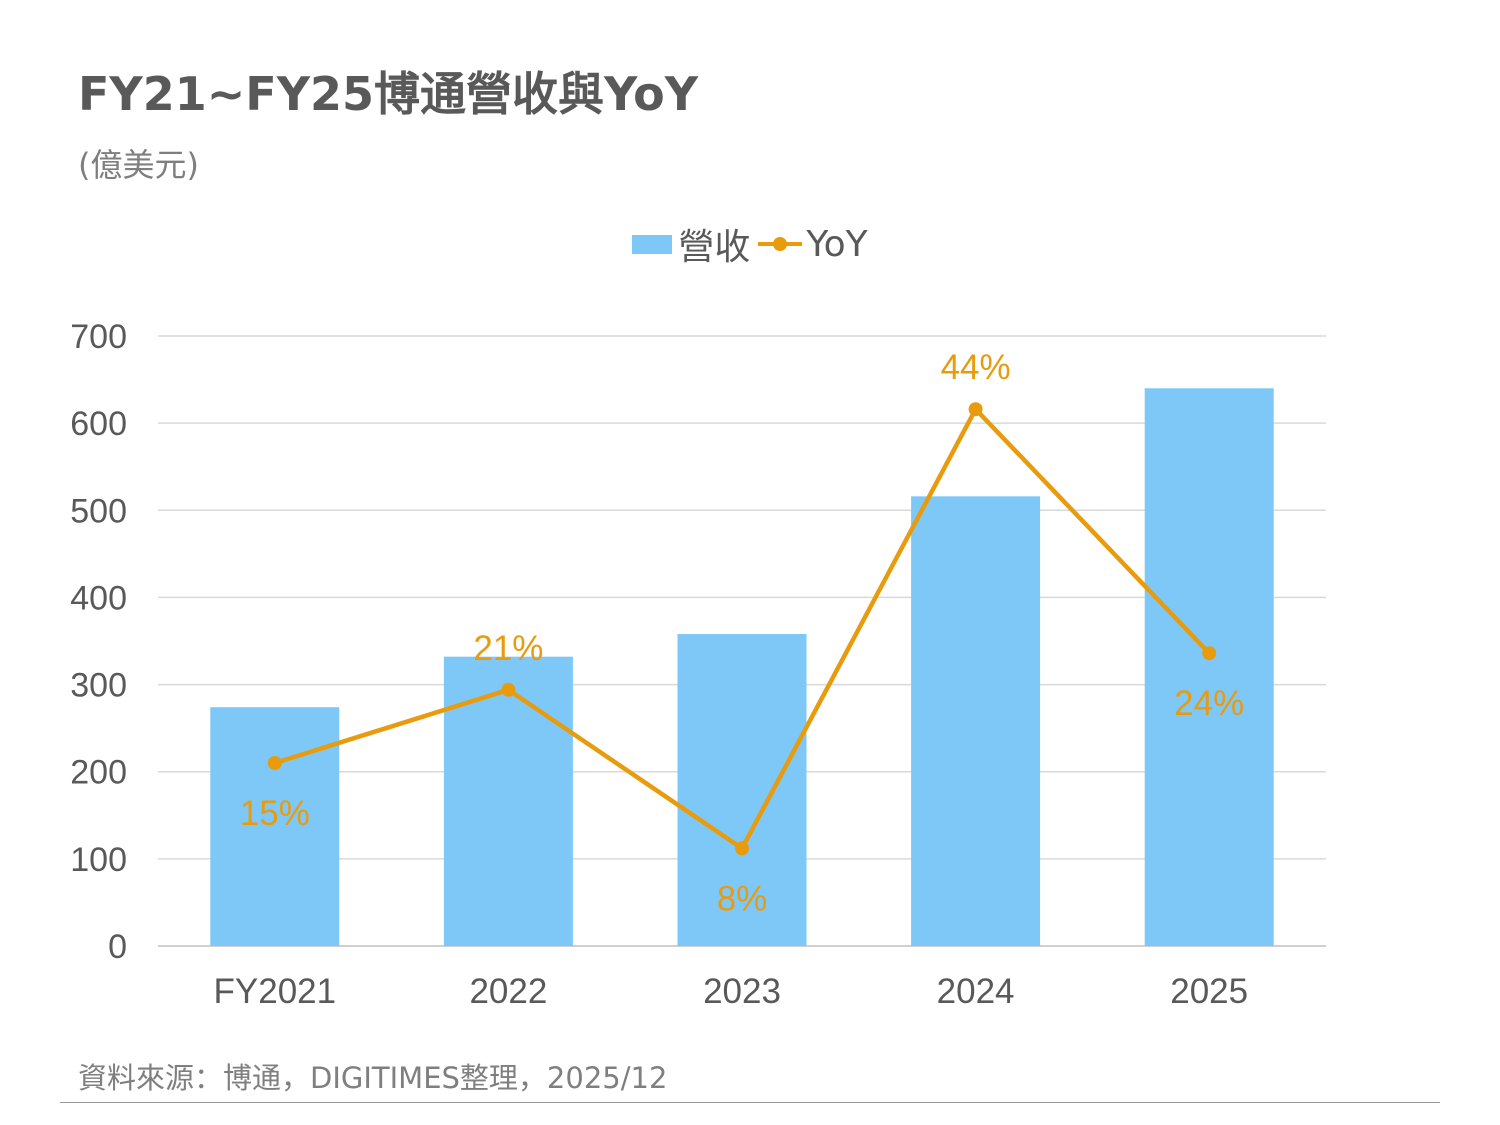  I want to click on legend-label-revenue: 營收, so click(714, 247).